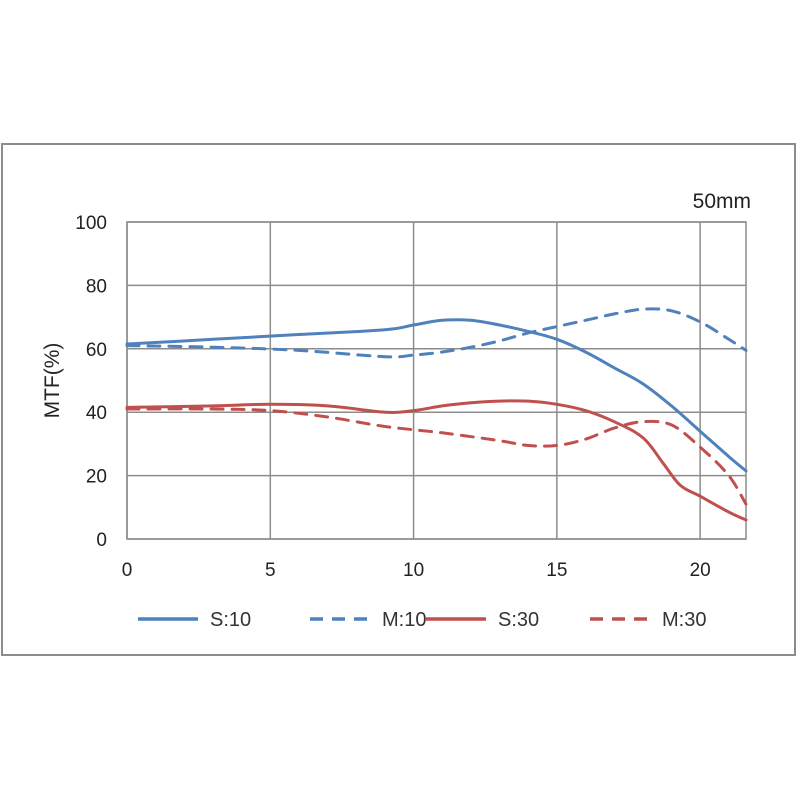  What do you see at coordinates (96, 350) in the screenshot?
I see `y-tick-label: 60` at bounding box center [96, 350].